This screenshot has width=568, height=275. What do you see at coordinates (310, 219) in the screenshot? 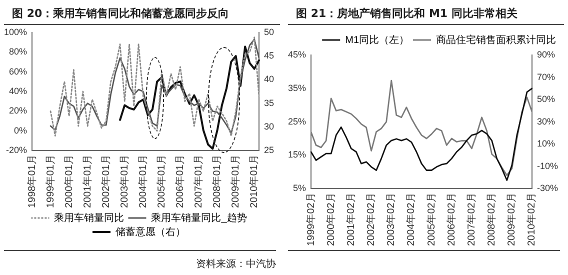
I see `x-tick-label: 1999年02月` at bounding box center [310, 219].